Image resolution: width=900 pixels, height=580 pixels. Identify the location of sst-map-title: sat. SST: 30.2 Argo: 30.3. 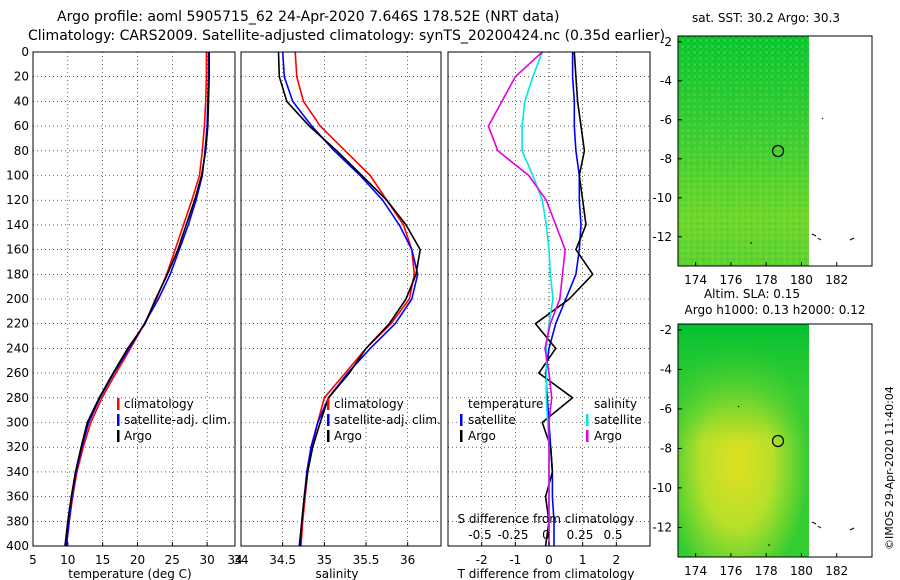
(766, 18).